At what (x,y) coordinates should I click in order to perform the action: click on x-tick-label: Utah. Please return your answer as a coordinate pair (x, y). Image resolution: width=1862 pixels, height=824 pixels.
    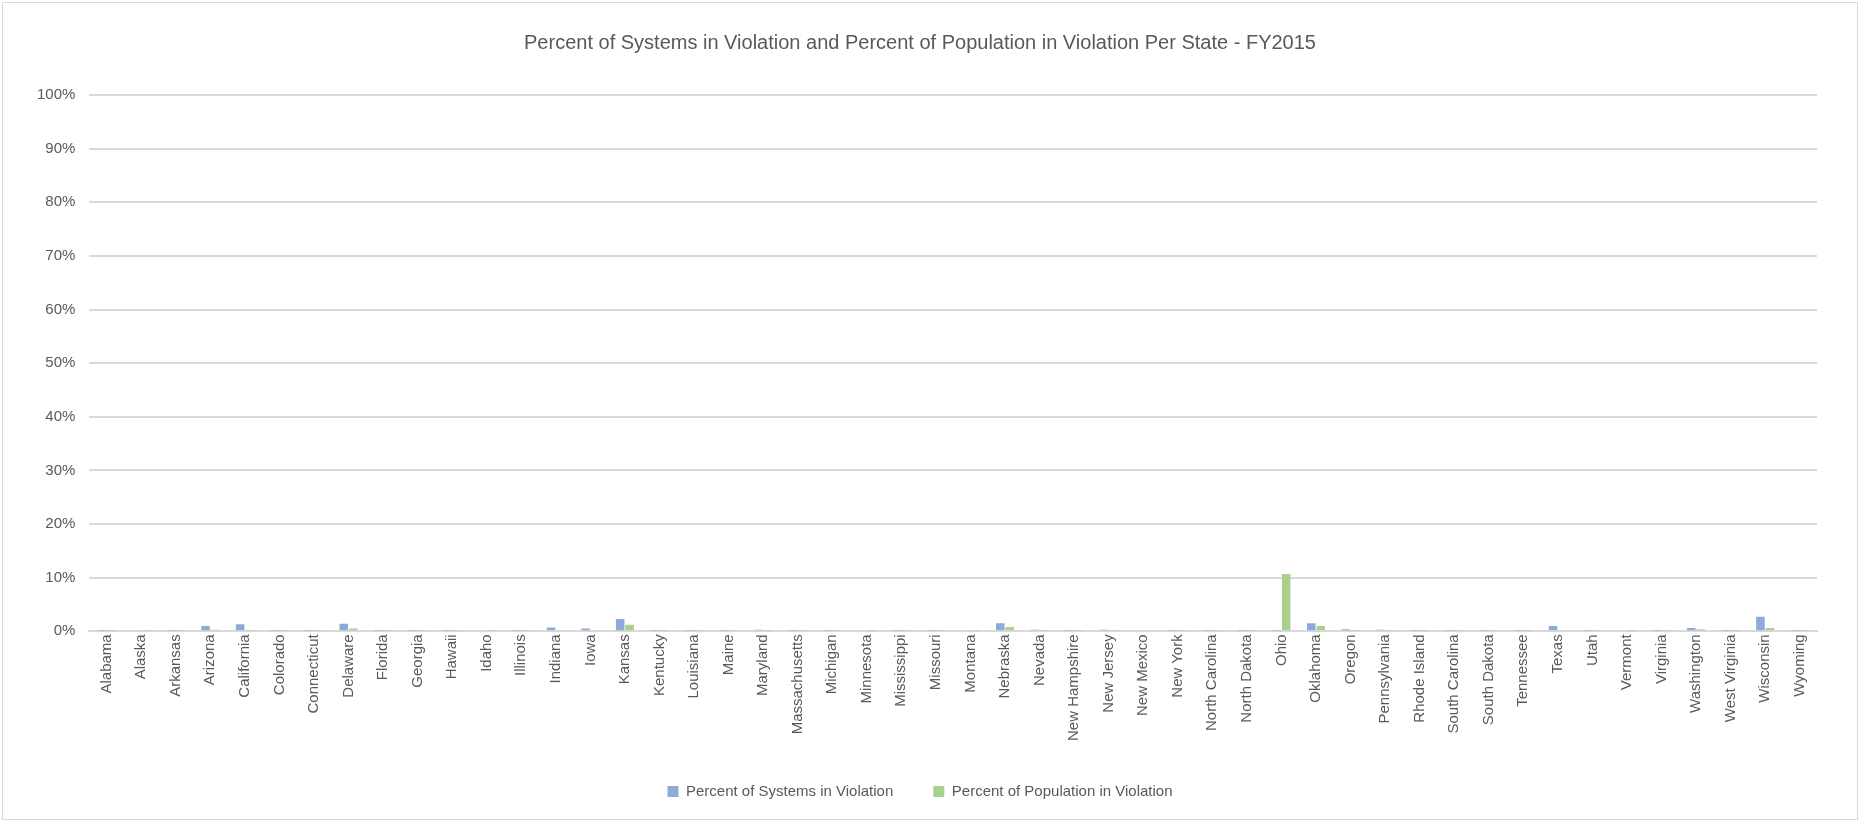
    Looking at the image, I should click on (1591, 650).